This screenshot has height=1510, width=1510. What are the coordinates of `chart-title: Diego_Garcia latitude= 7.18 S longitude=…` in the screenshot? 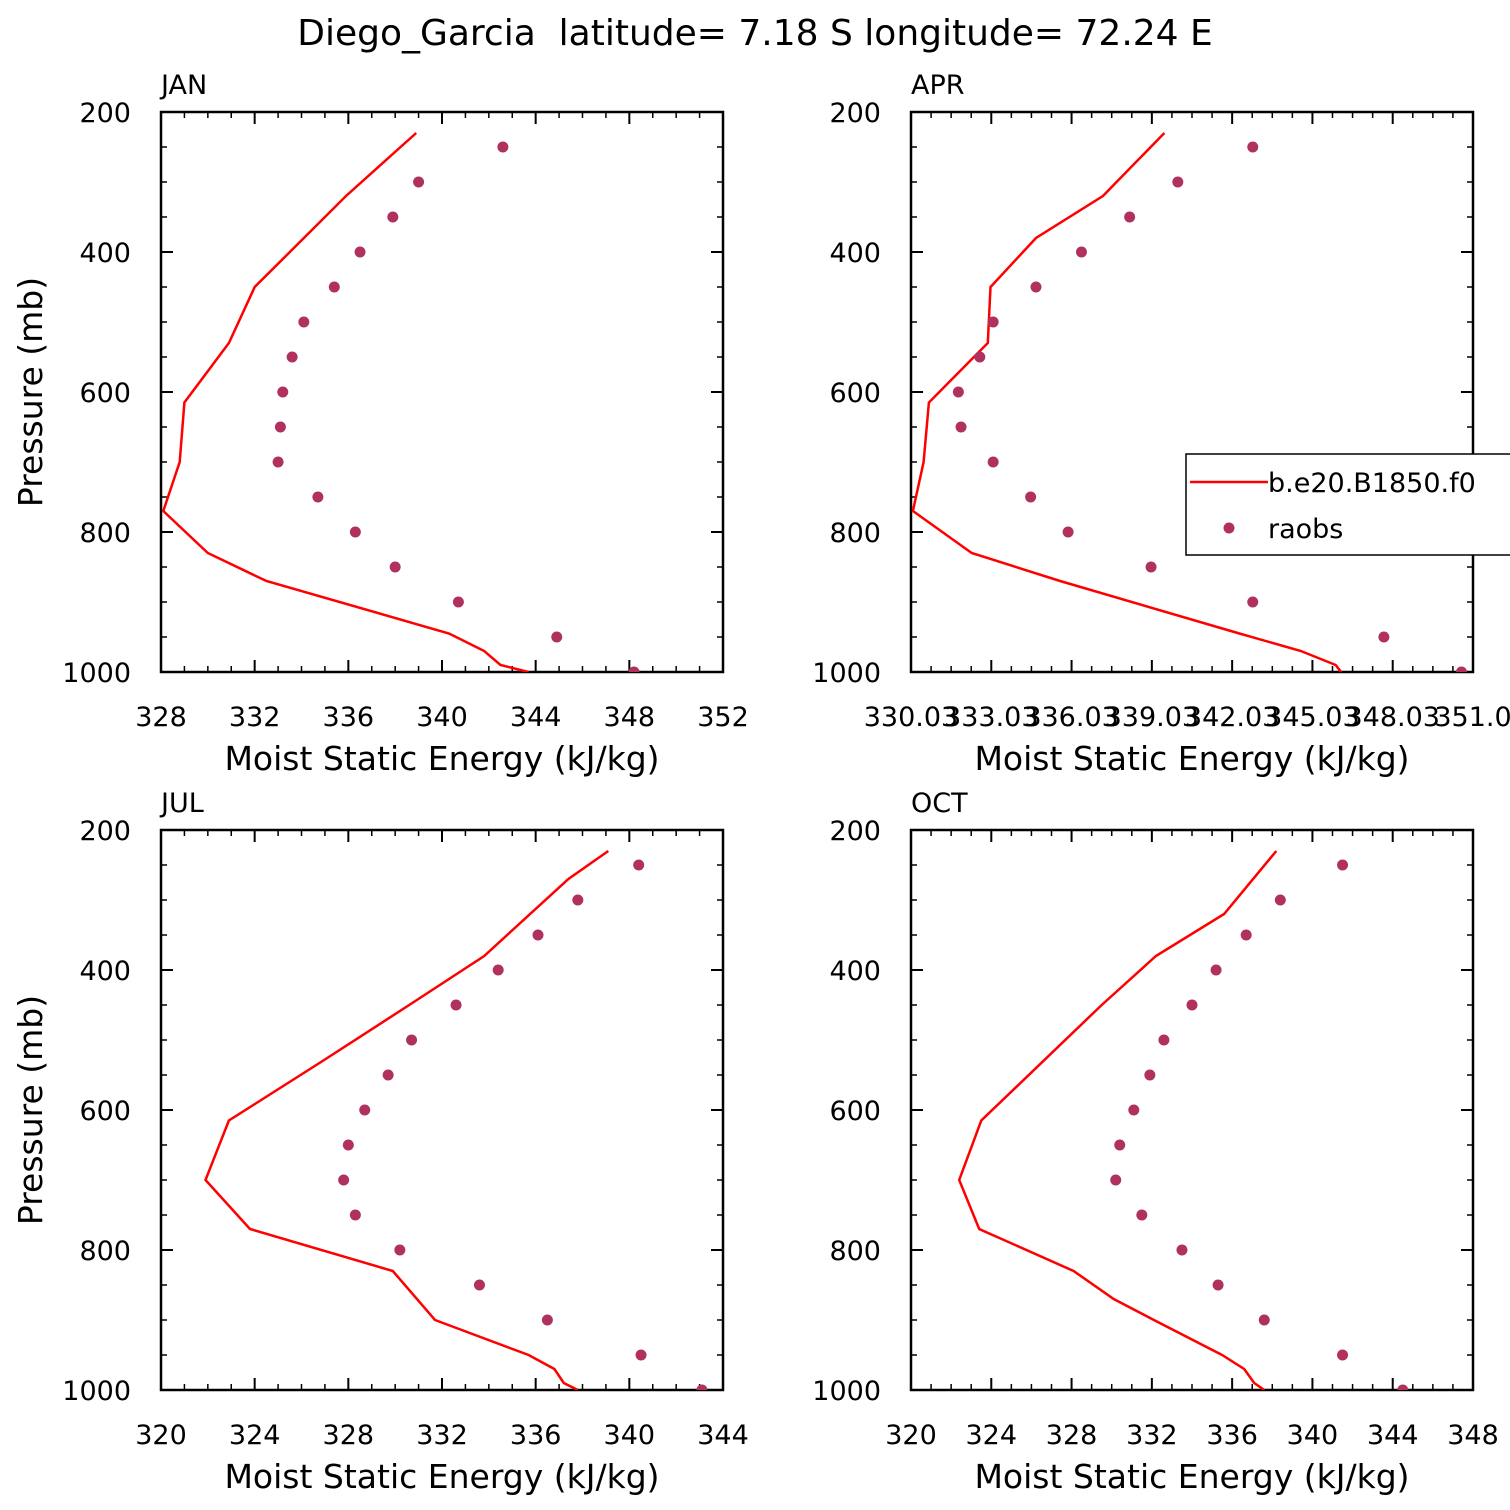 It's located at (755, 33).